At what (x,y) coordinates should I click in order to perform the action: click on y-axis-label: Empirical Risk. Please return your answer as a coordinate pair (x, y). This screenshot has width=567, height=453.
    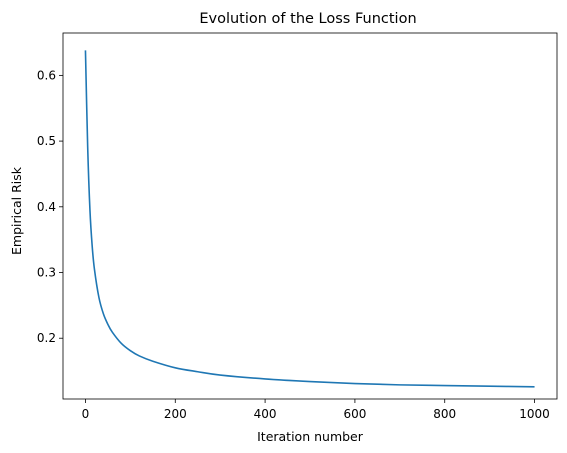
    Looking at the image, I should click on (16, 210).